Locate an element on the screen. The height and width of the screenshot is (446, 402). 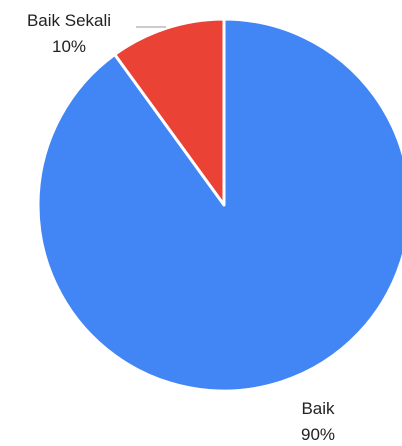
slice-percent-baik: 90% is located at coordinates (318, 434).